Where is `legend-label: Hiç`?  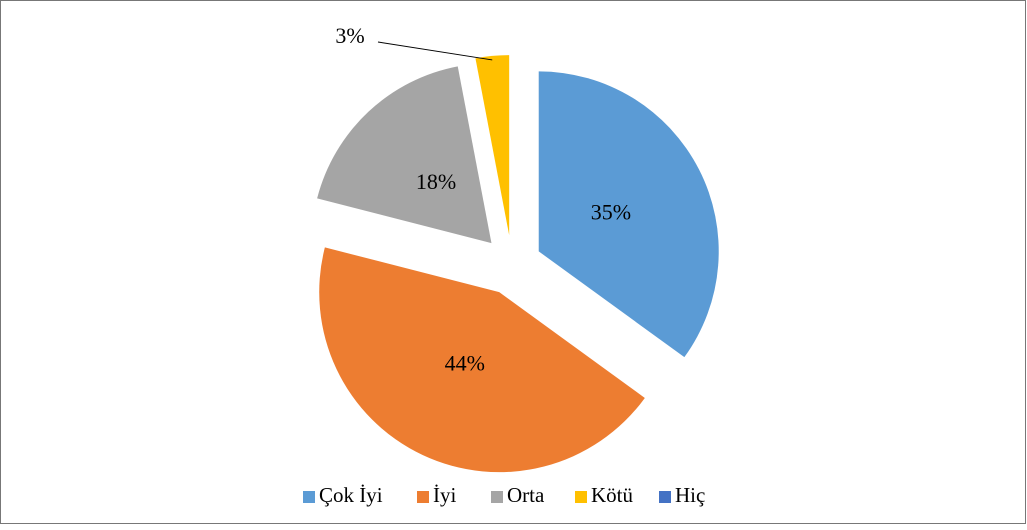 legend-label: Hiç is located at coordinates (690, 495).